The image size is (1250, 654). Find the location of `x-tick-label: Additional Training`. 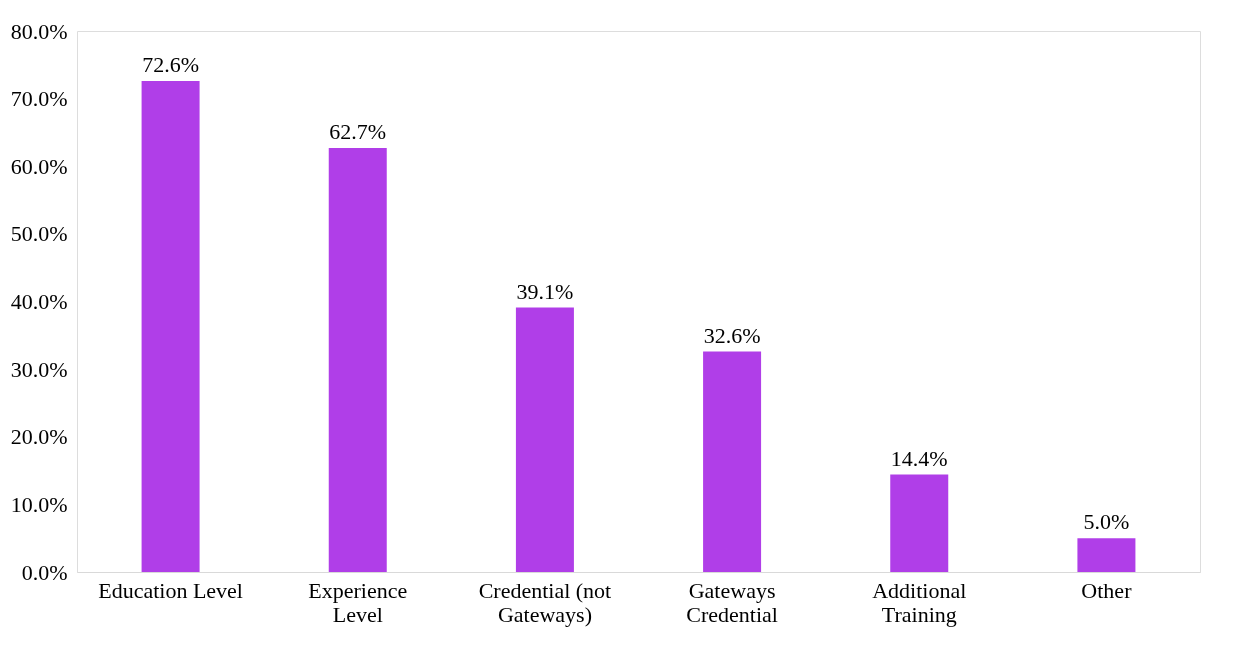

x-tick-label: Additional Training is located at coordinates (919, 602).